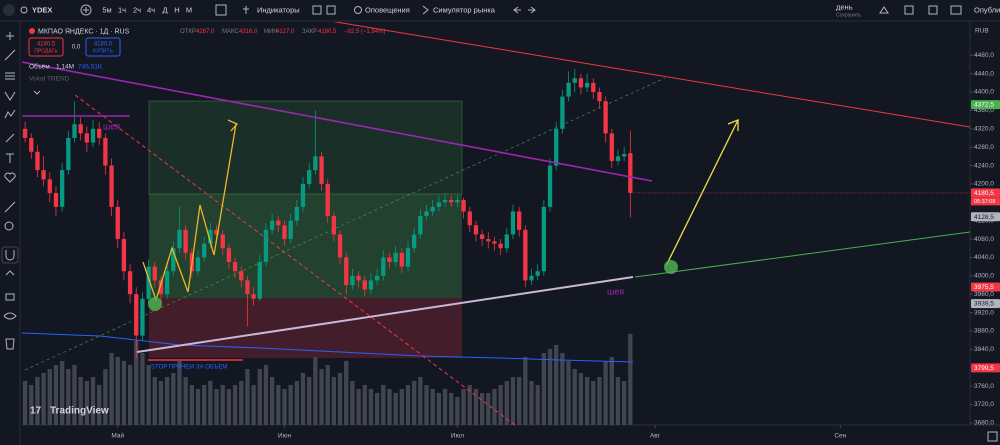 This screenshot has height=445, width=1000. I want to click on legend-title: МКПАО ЯНДЕКС · 1Д · RUS, so click(84, 31).